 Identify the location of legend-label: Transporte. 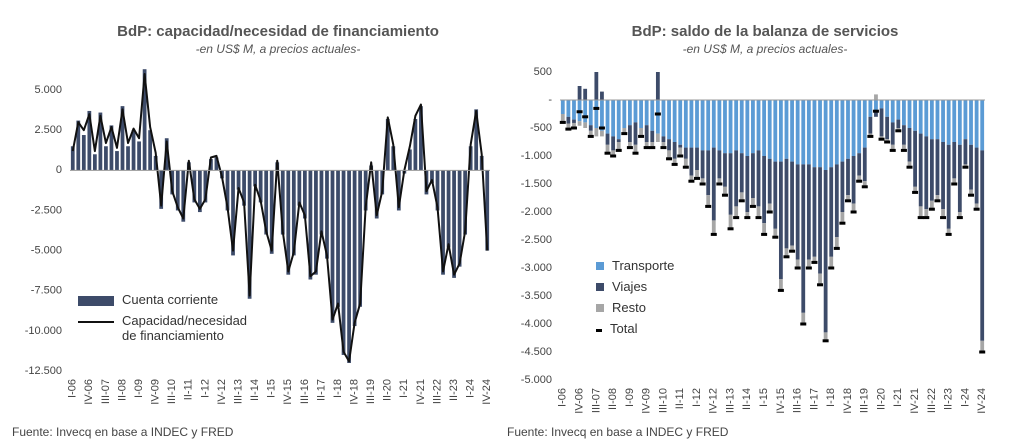
(643, 265).